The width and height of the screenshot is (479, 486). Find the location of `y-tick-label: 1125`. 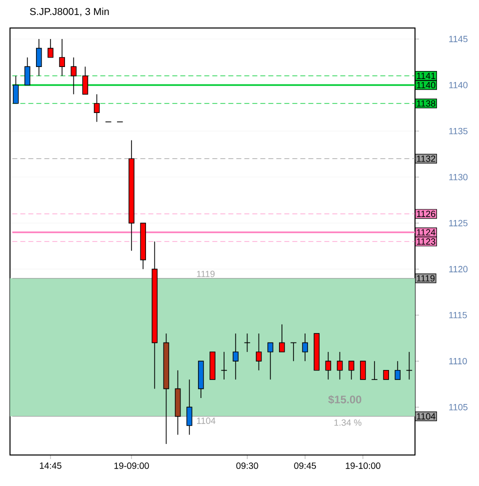

y-tick-label: 1125 is located at coordinates (458, 223).